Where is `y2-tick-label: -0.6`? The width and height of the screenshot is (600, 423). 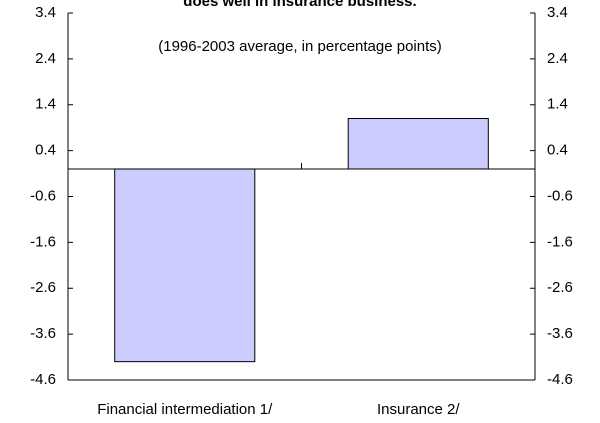
y2-tick-label: -0.6 is located at coordinates (560, 195).